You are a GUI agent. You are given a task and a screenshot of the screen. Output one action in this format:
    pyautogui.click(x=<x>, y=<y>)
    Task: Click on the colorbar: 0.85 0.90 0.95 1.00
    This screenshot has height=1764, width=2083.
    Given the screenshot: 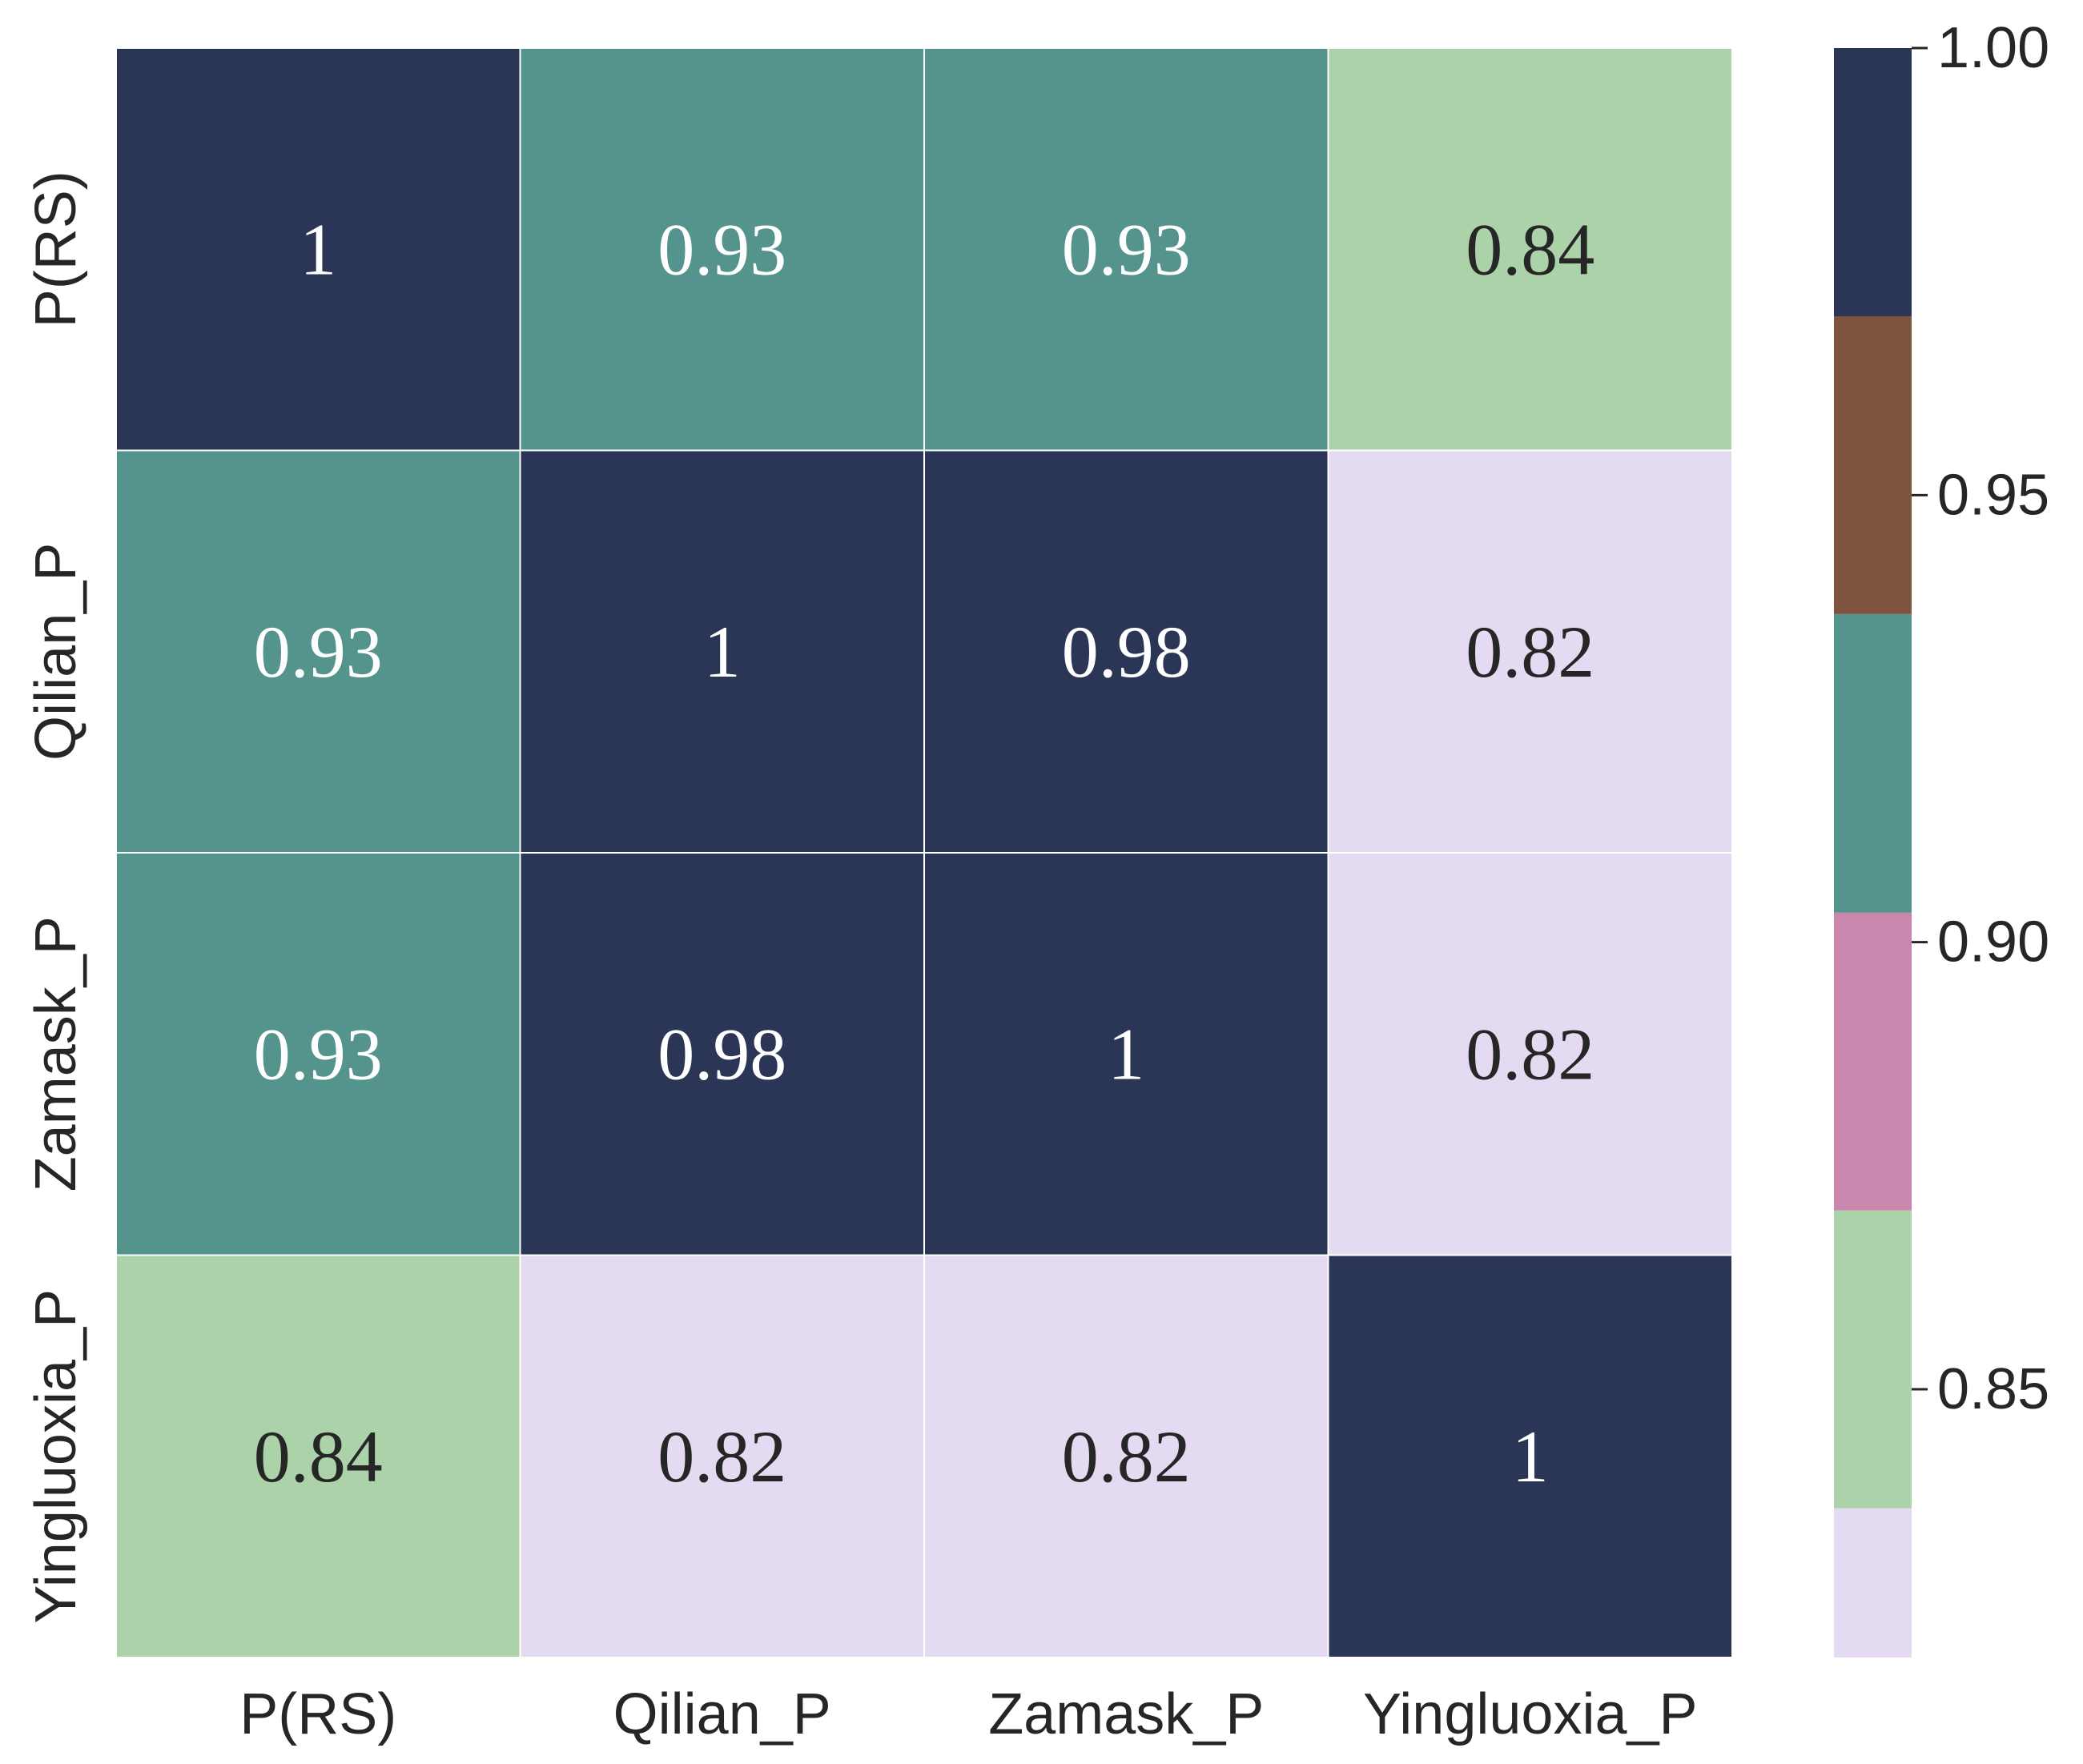 What is the action you would take?
    pyautogui.click(x=1942, y=837)
    